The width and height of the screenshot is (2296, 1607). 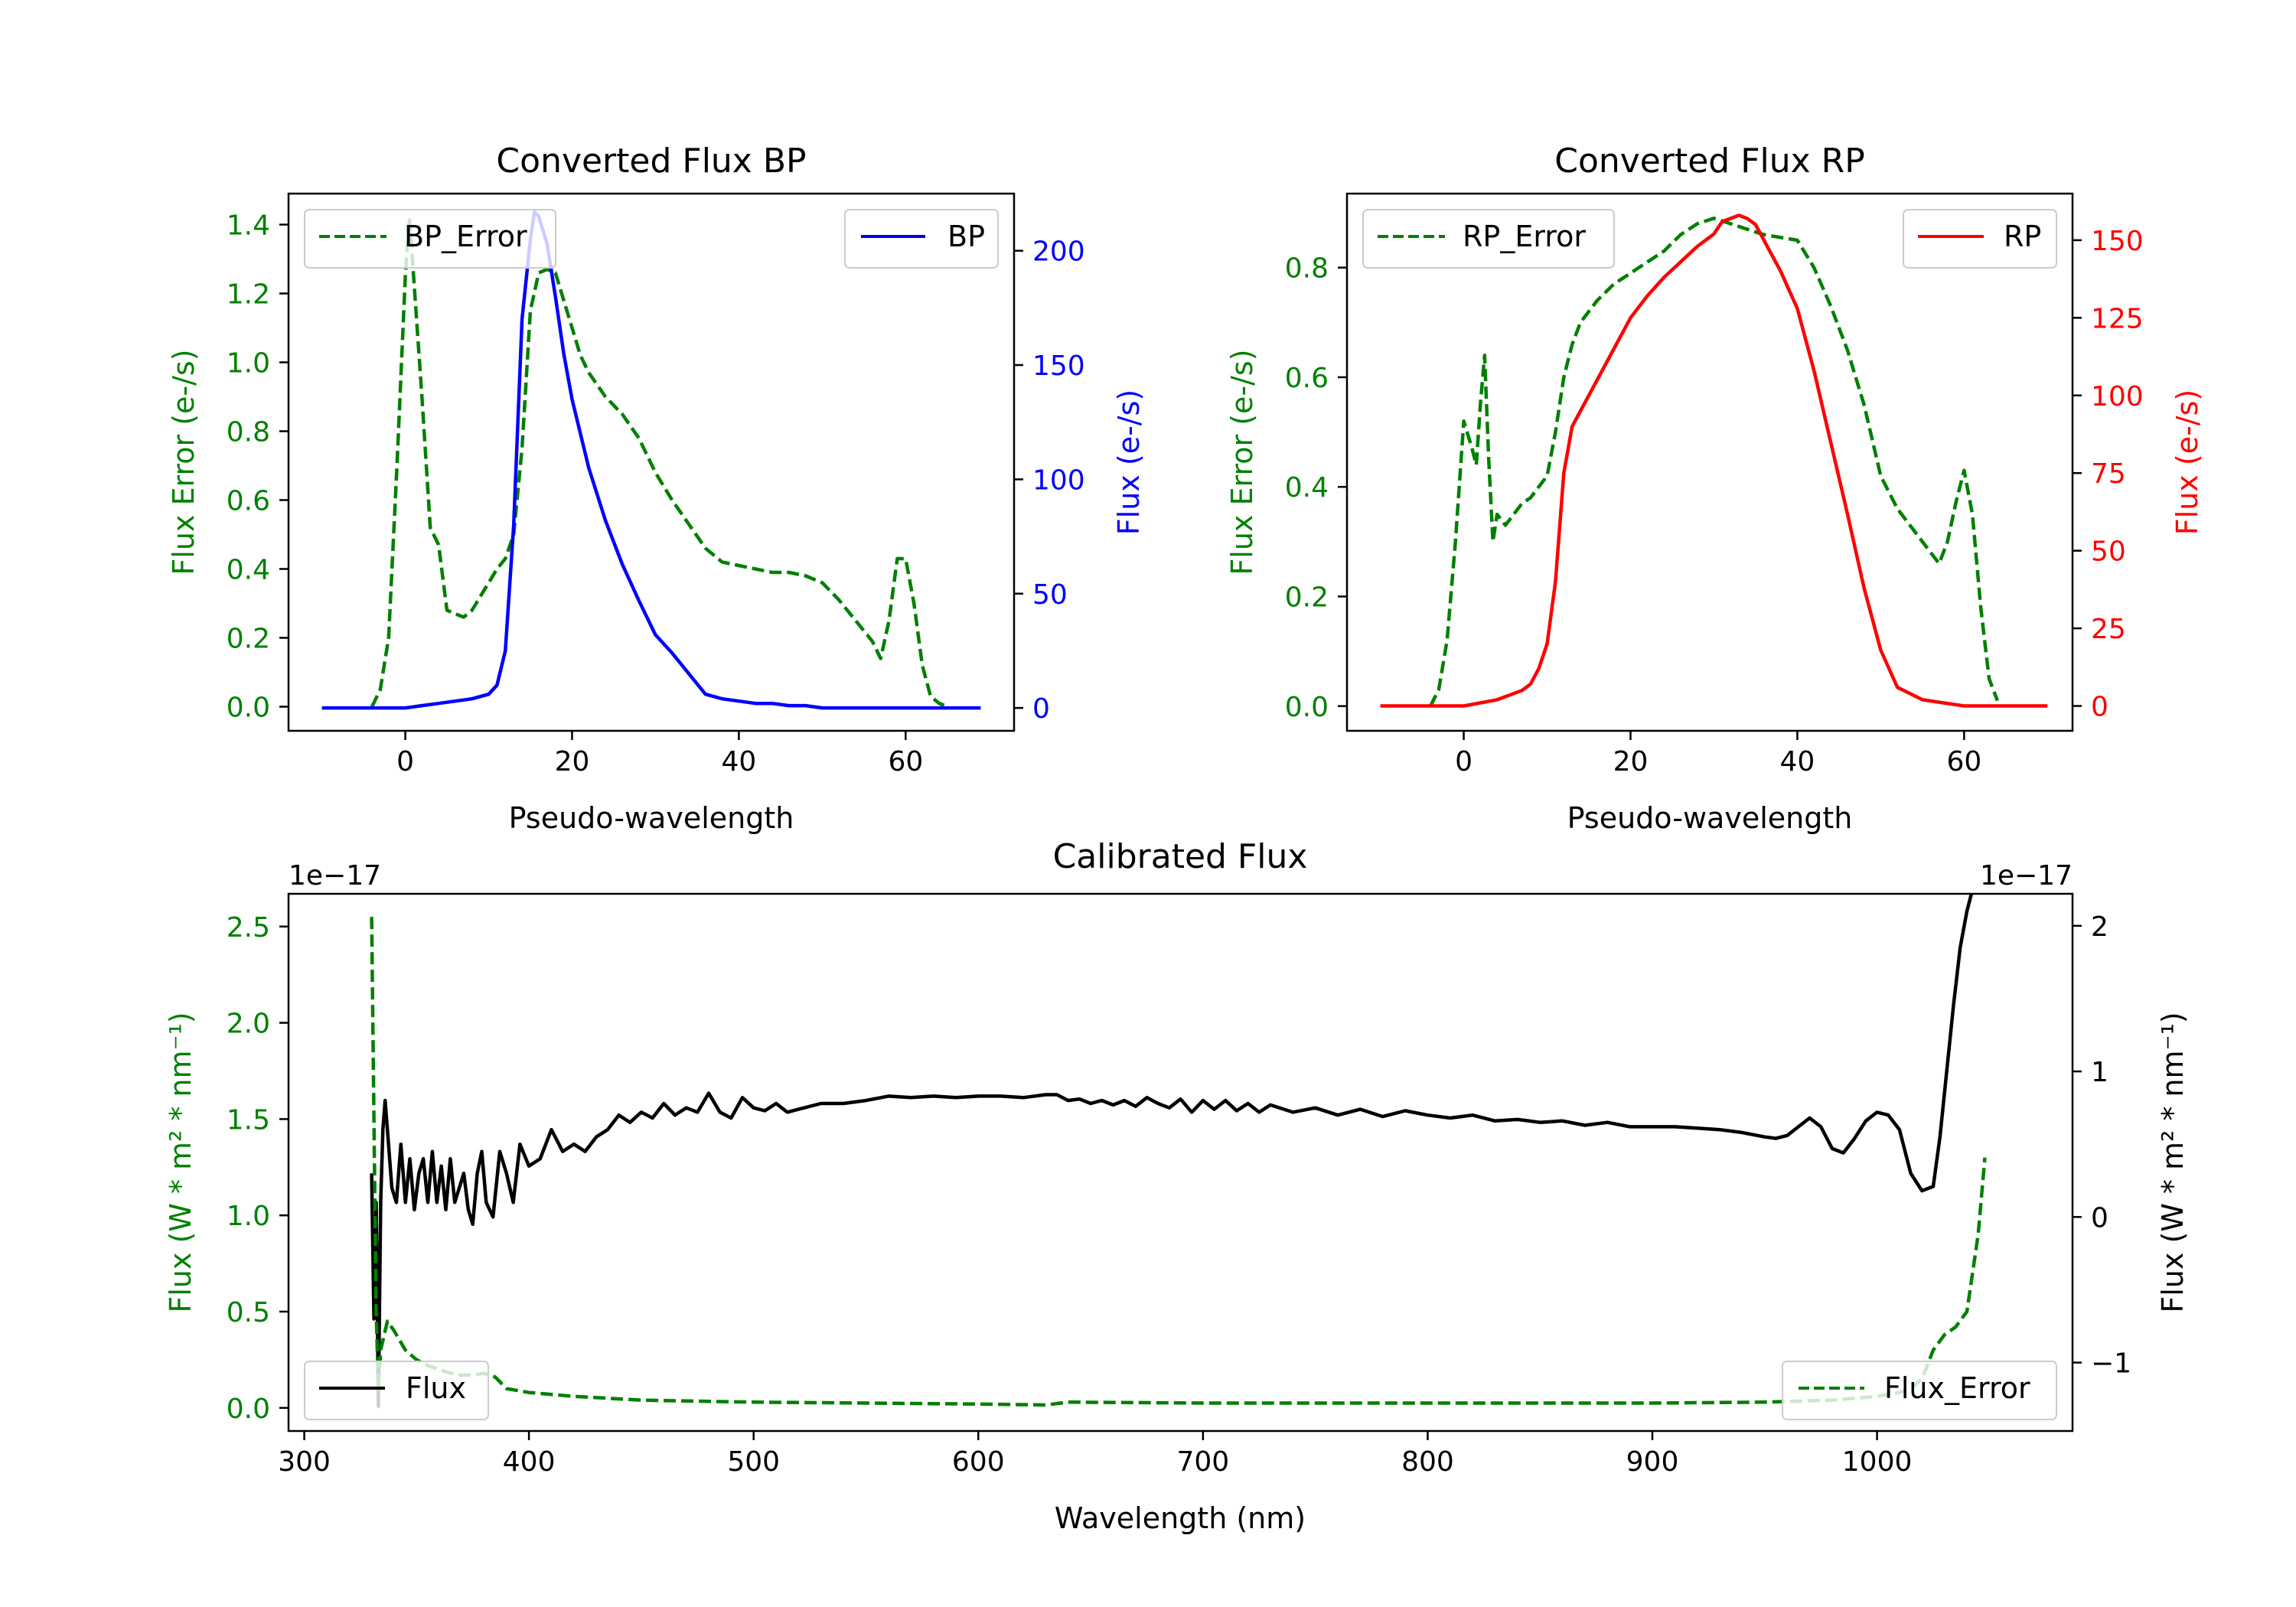 I want to click on bp-left-tick-label: 0.8, so click(x=248, y=432).